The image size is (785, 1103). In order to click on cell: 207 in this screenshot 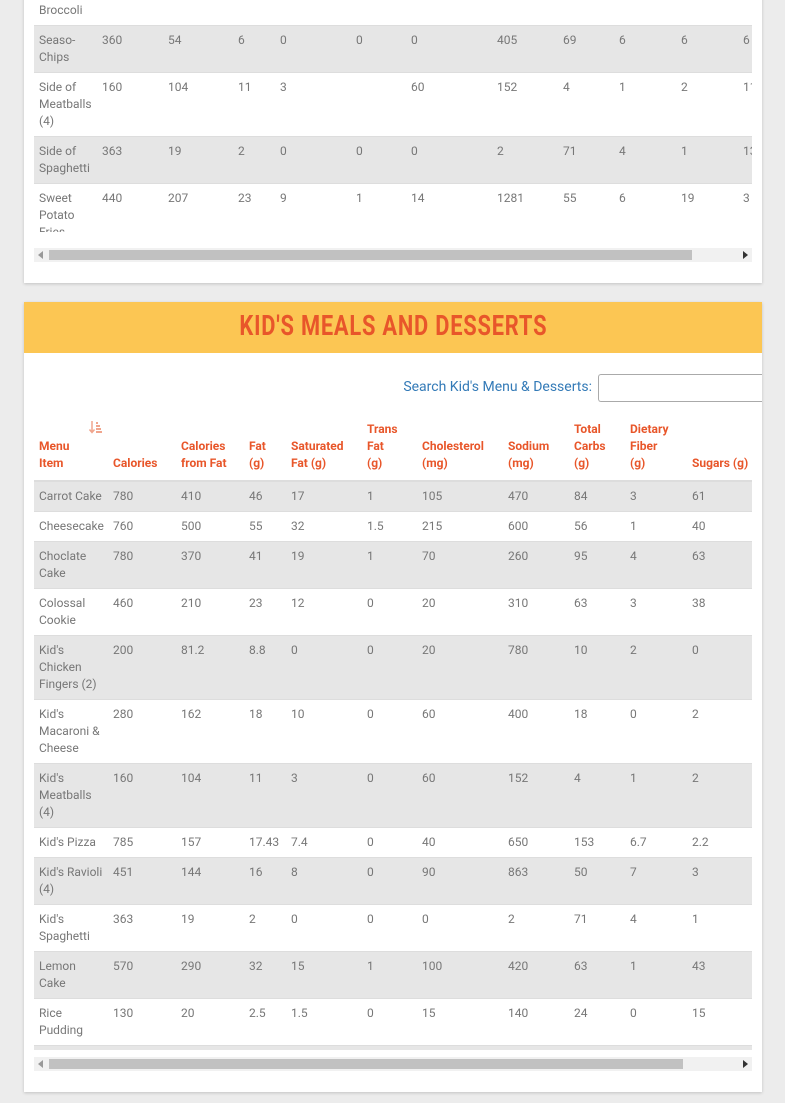, I will do `click(198, 207)`.